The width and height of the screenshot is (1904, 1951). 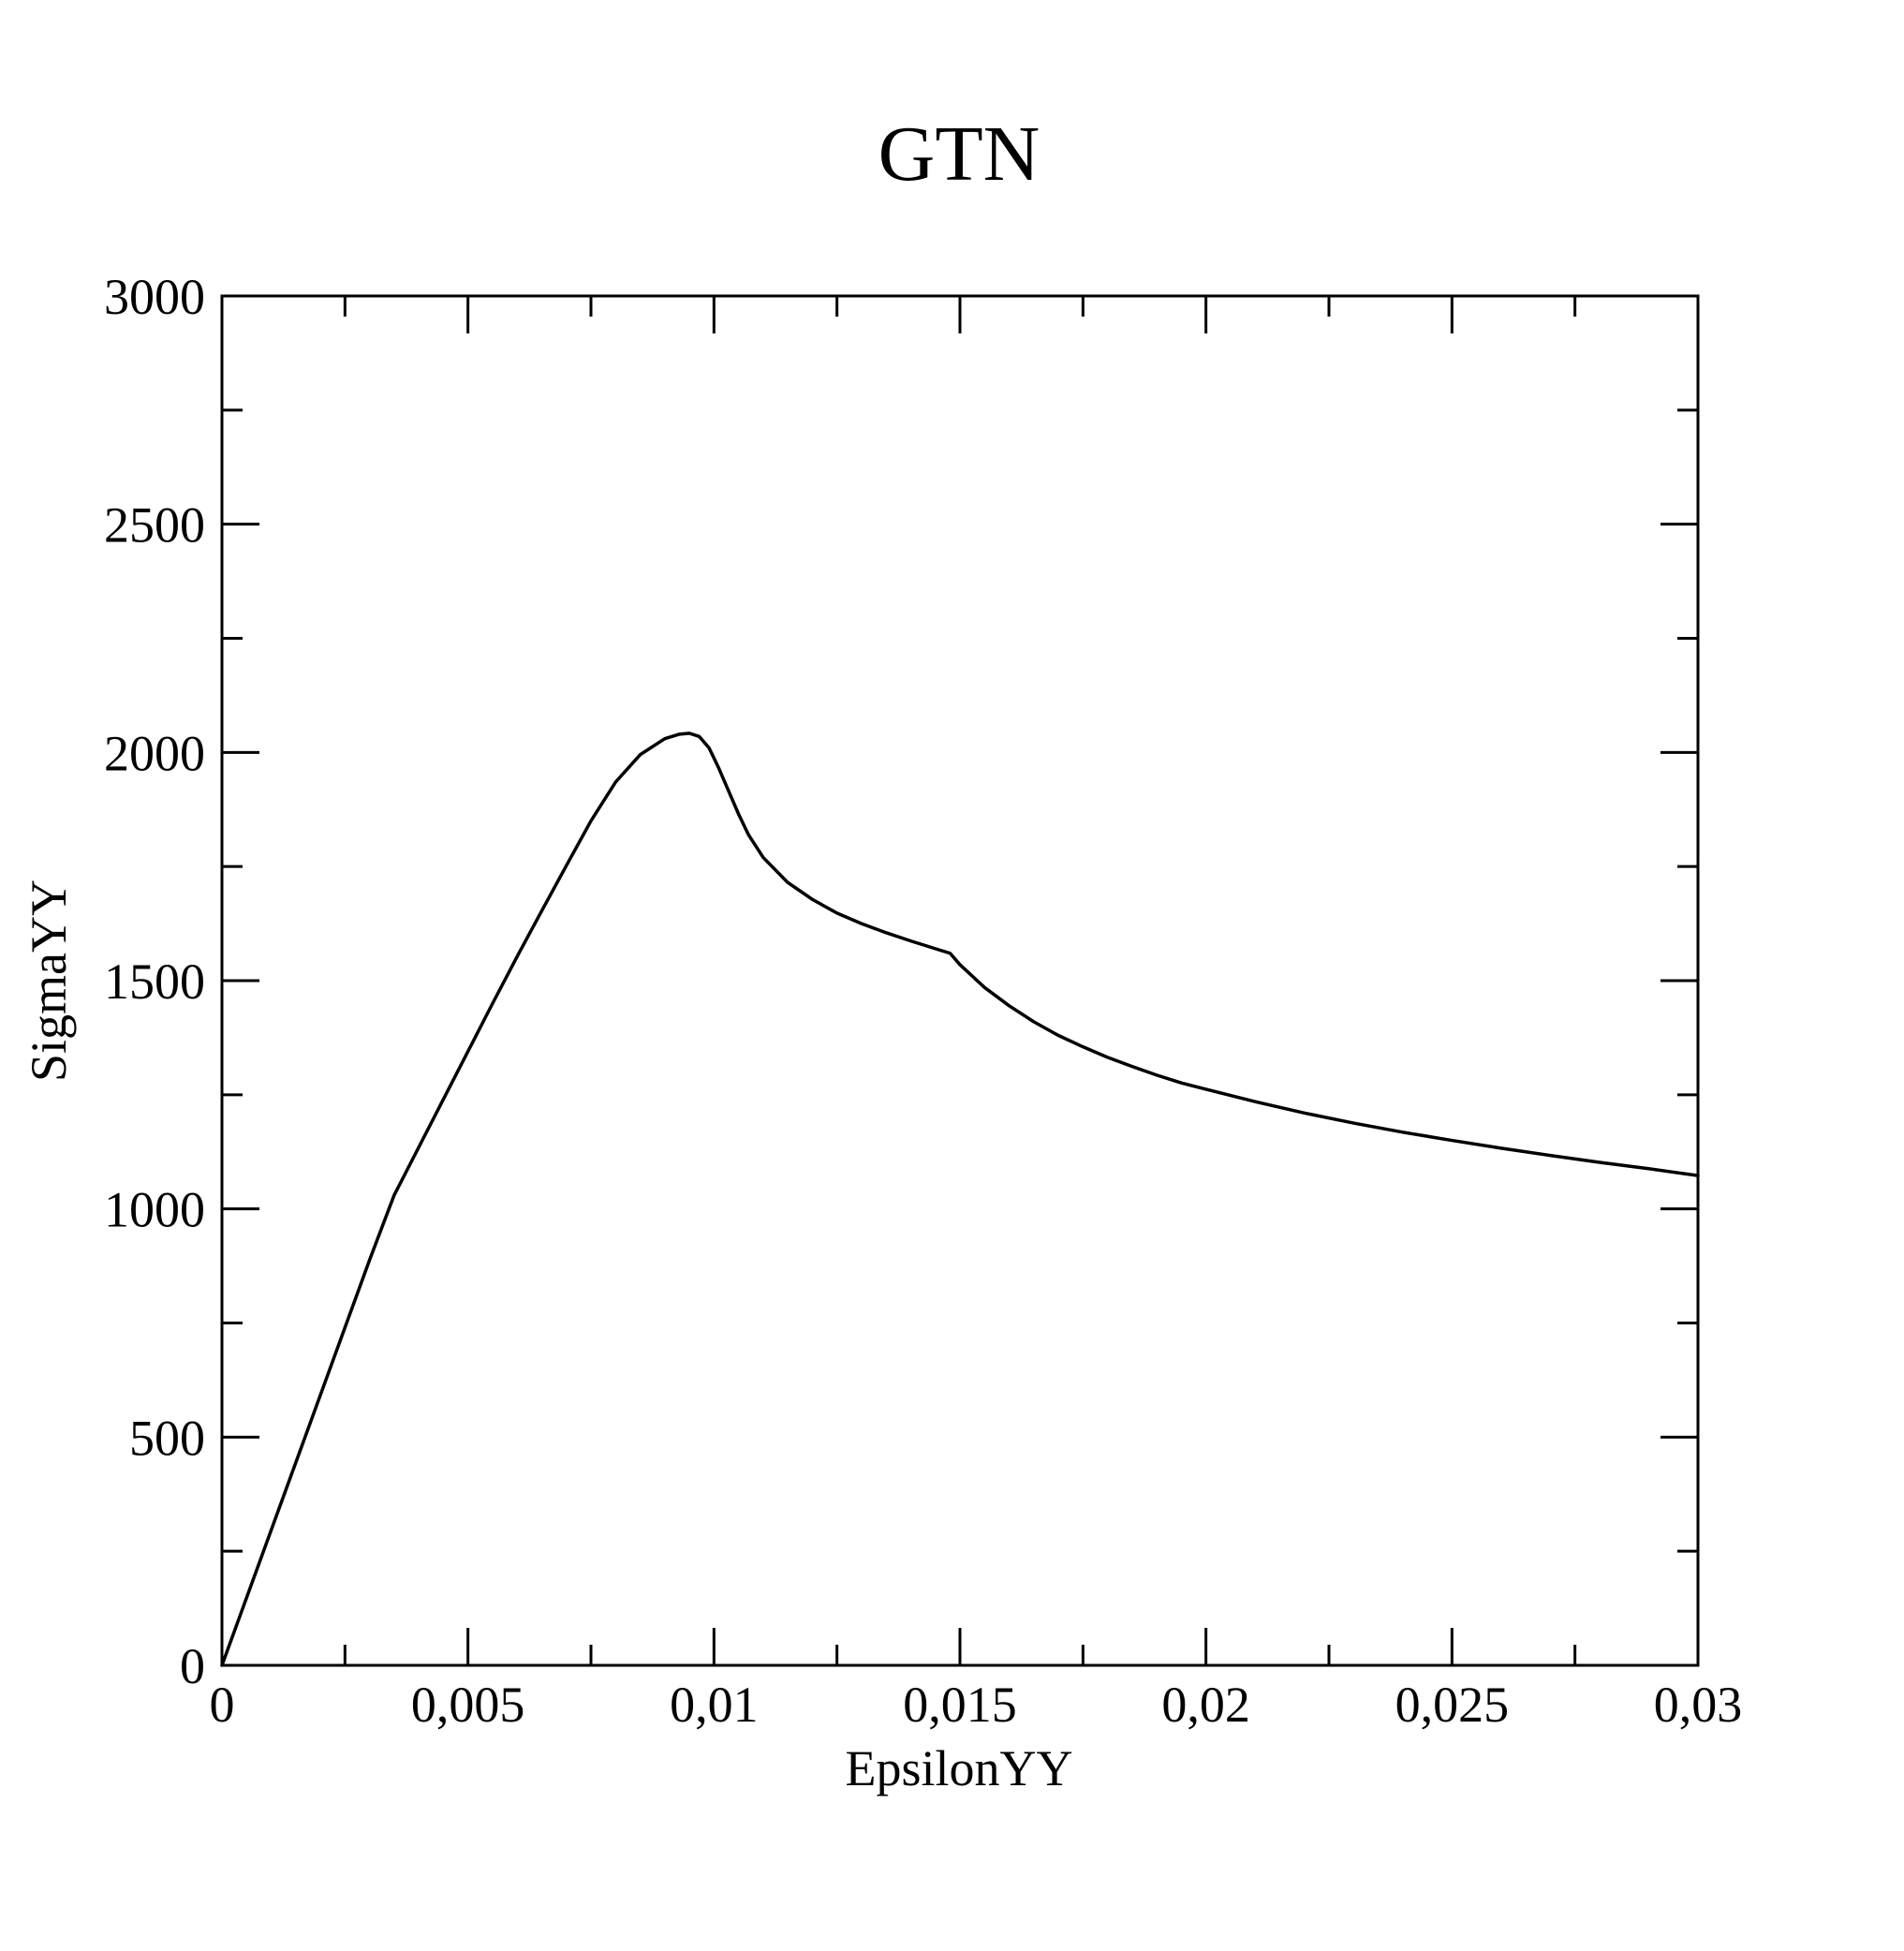 What do you see at coordinates (49, 981) in the screenshot?
I see `y-axis-label: SigmaYY` at bounding box center [49, 981].